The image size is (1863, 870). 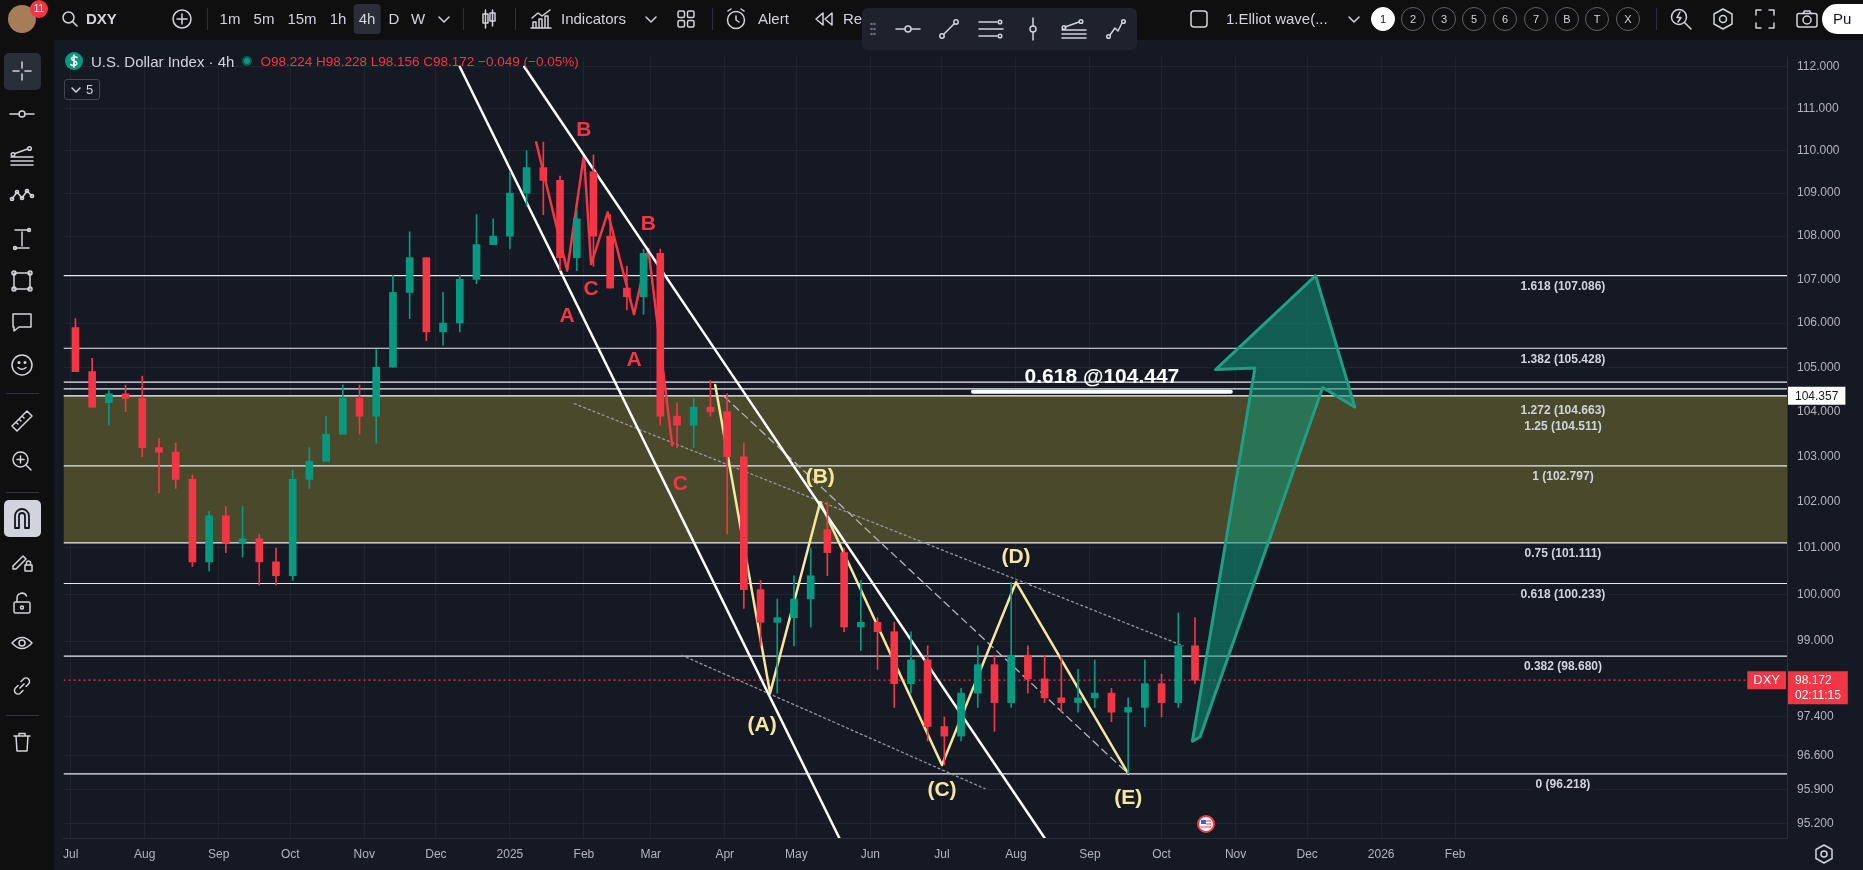 I want to click on y-tick-label: 97.400, so click(x=1816, y=716).